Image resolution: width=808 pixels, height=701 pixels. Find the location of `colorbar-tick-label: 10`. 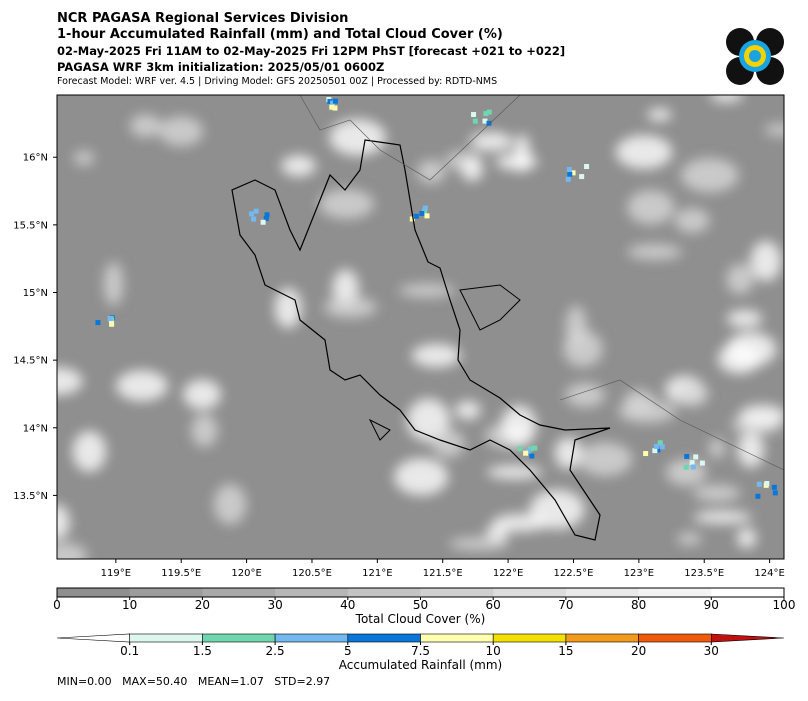

colorbar-tick-label: 10 is located at coordinates (129, 605).